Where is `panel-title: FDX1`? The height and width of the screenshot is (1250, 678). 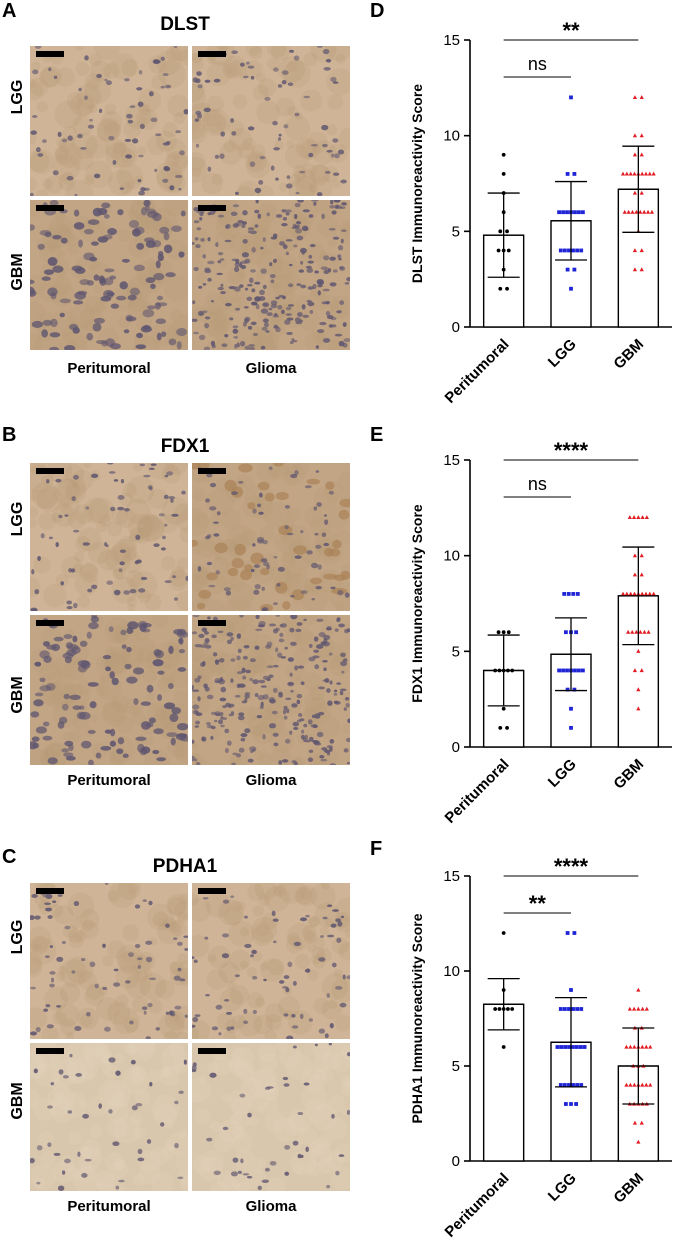 panel-title: FDX1 is located at coordinates (185, 446).